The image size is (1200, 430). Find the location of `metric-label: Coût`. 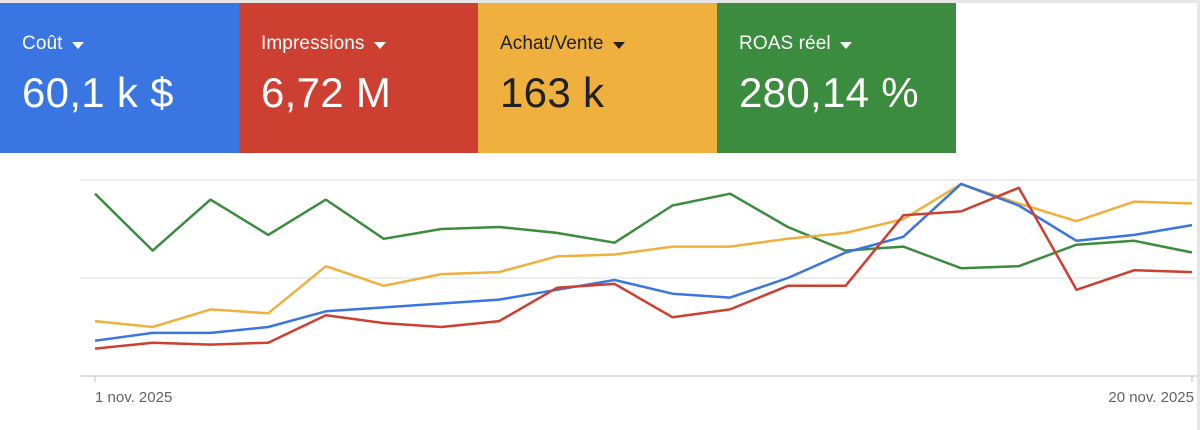

metric-label: Coût is located at coordinates (42, 43).